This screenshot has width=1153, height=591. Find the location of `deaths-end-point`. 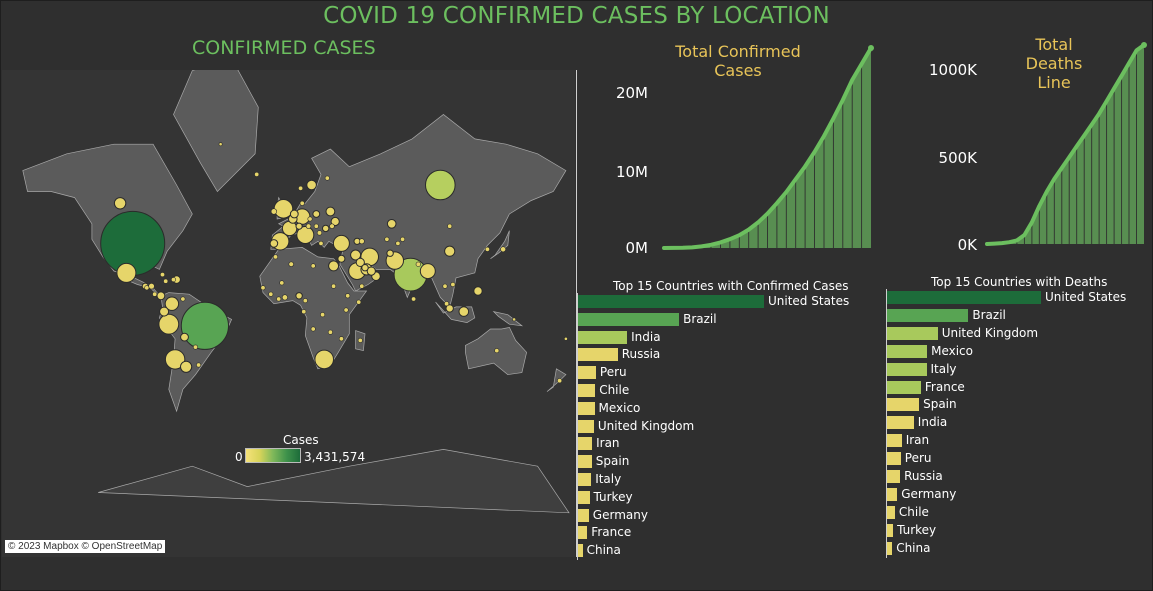

deaths-end-point is located at coordinates (1144, 45).